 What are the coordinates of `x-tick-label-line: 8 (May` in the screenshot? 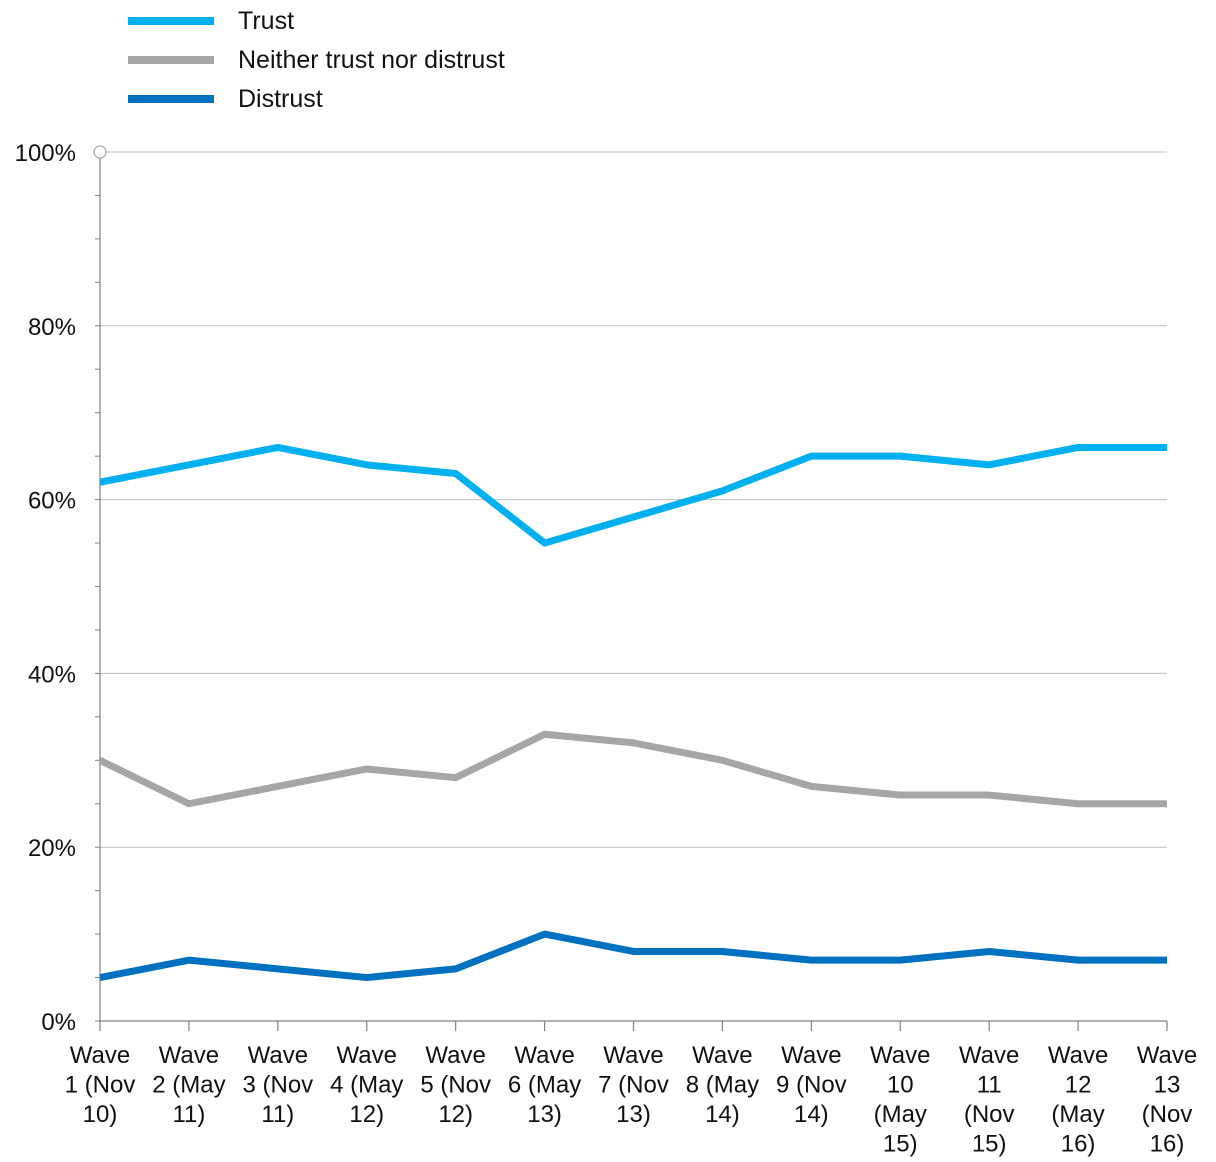 It's located at (722, 1085).